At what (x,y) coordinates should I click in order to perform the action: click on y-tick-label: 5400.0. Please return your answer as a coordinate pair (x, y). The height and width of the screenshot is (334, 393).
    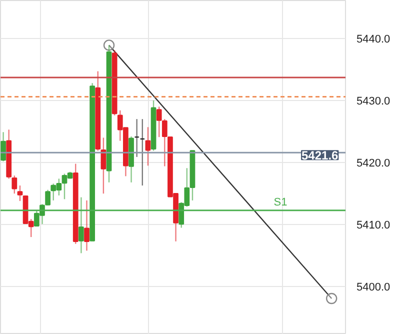
    Looking at the image, I should click on (373, 288).